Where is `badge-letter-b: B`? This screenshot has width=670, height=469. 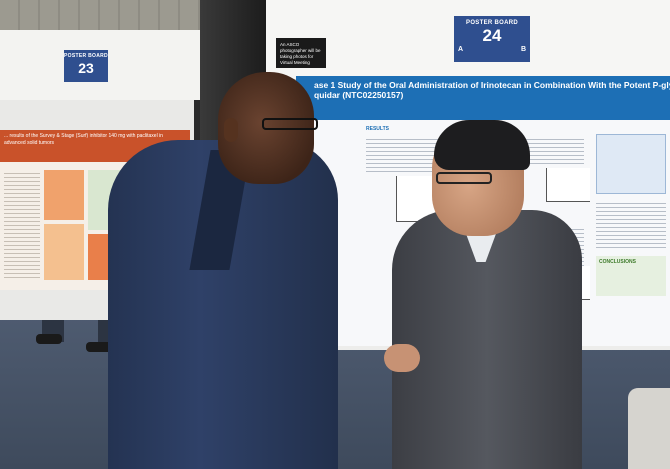
badge-letter-b: B is located at coordinates (523, 49).